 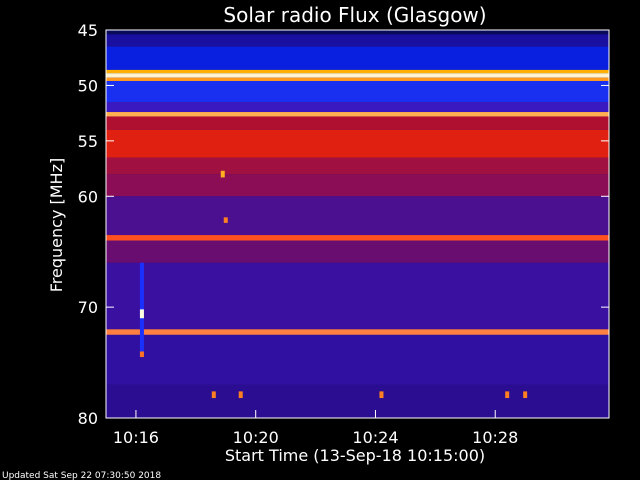 I want to click on x-tick-label-0: 10:16, so click(x=136, y=437).